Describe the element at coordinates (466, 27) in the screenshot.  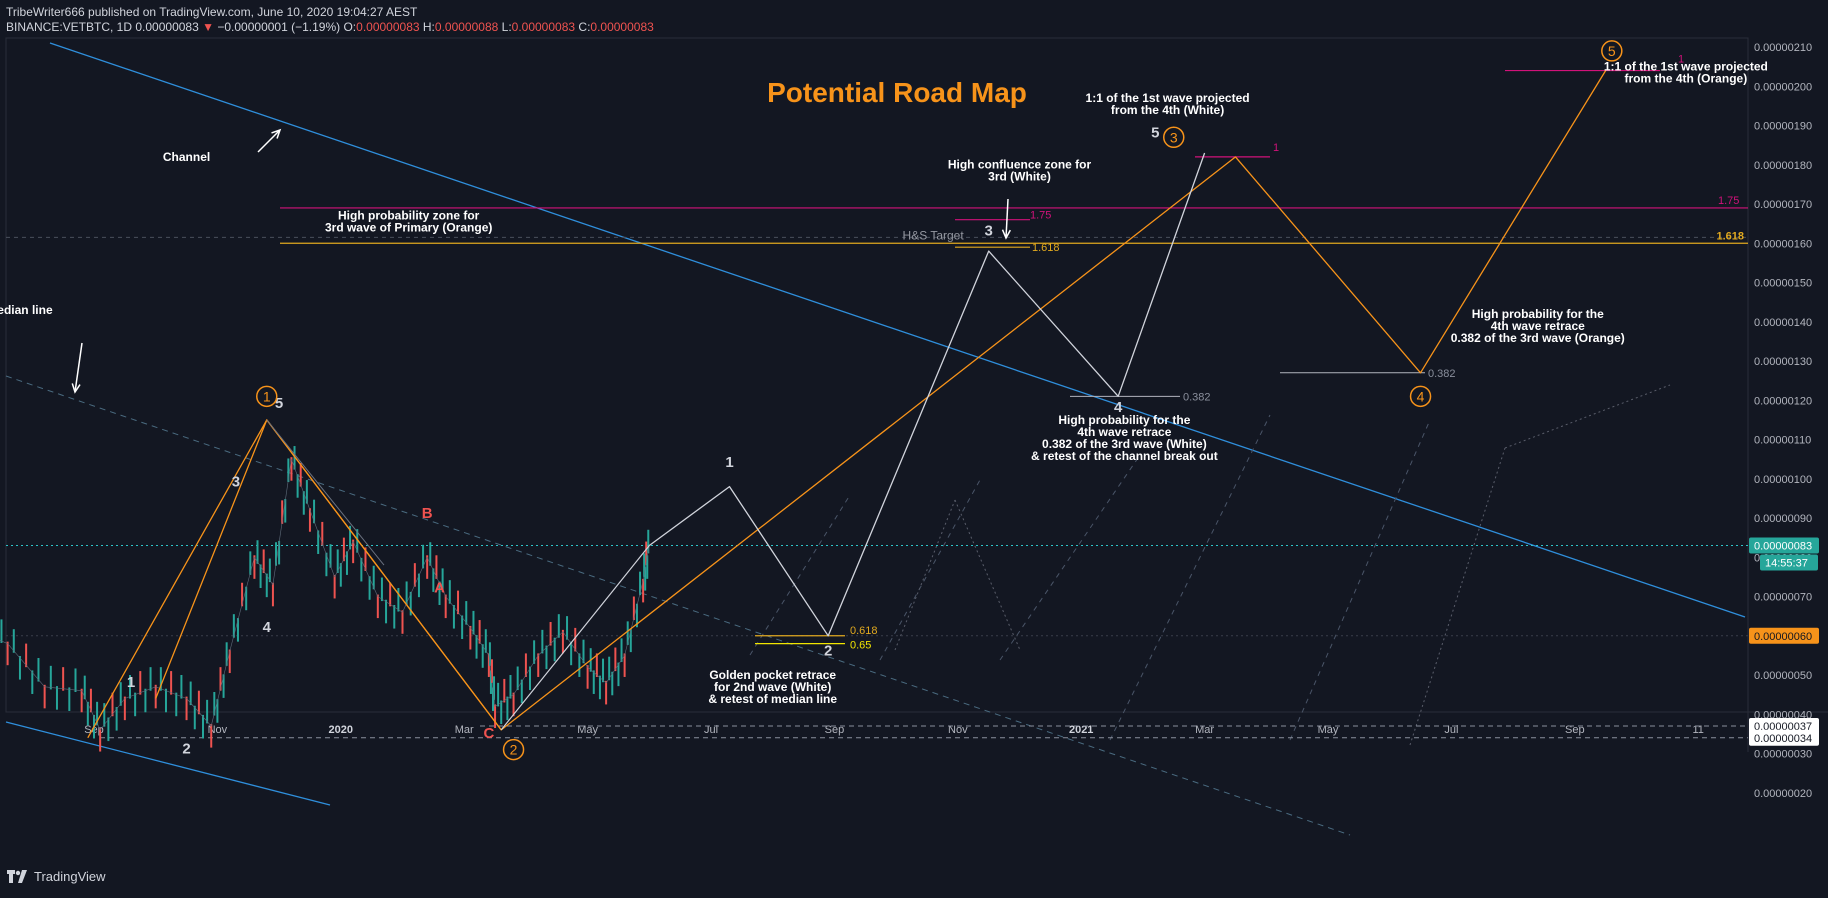
I see `high-value: 0.00000088` at that location.